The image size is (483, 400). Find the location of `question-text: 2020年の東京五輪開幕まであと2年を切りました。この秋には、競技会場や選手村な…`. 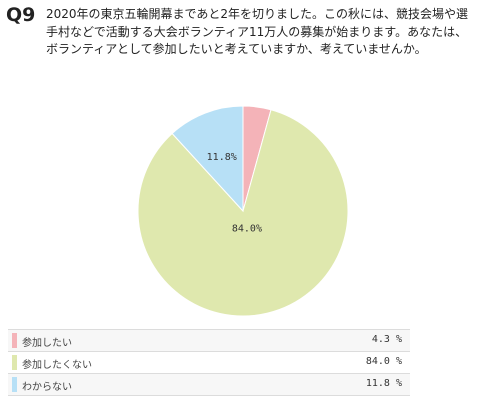

question-text: 2020年の東京五輪開幕まであと2年を切りました。この秋には、競技会場や選手村な… is located at coordinates (257, 31).